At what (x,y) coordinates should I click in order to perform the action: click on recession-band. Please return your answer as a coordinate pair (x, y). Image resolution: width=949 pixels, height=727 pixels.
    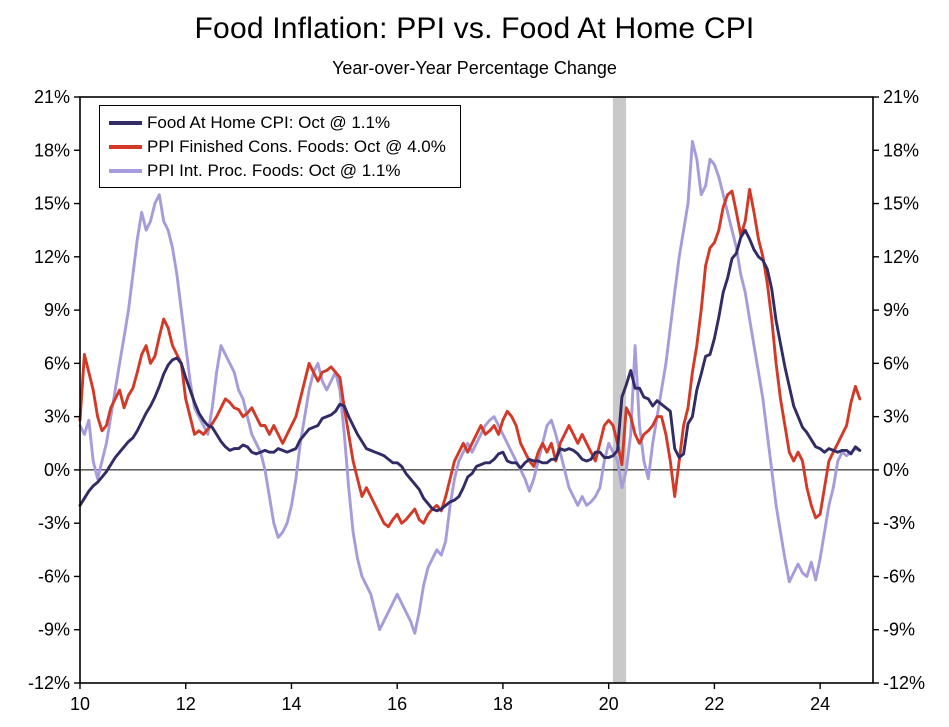
    Looking at the image, I should click on (619, 390).